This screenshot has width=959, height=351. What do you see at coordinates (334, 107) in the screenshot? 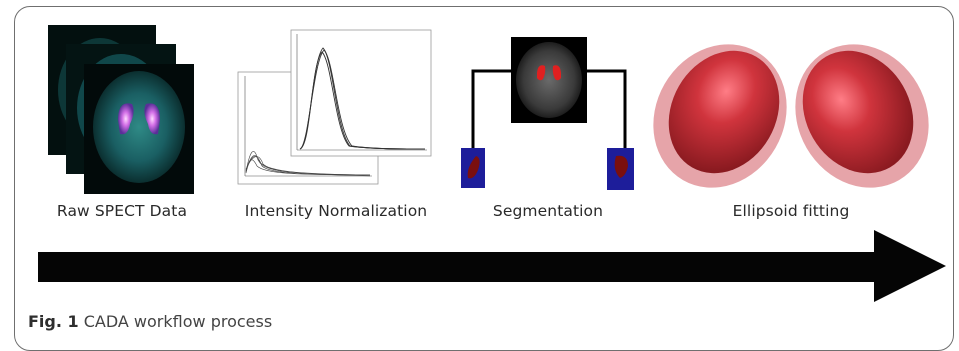
I see `normalization-plots` at bounding box center [334, 107].